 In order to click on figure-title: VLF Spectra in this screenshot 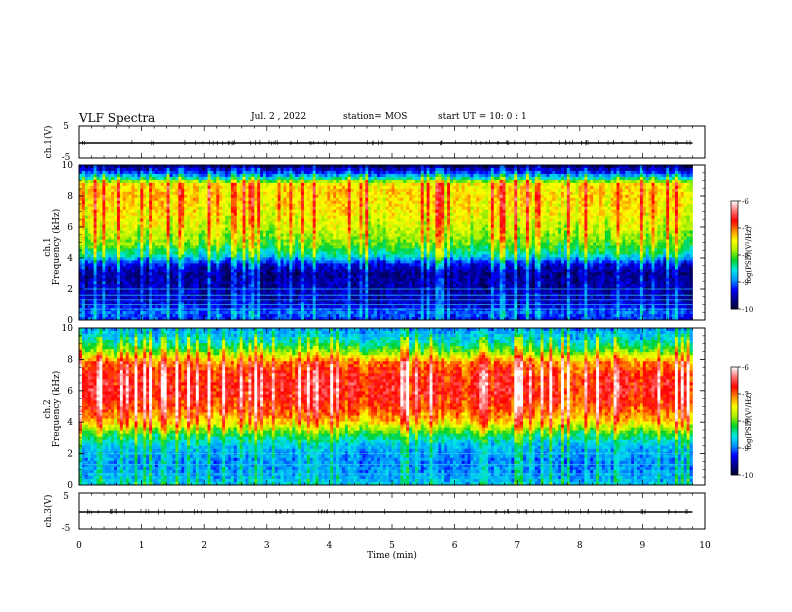, I will do `click(117, 118)`.